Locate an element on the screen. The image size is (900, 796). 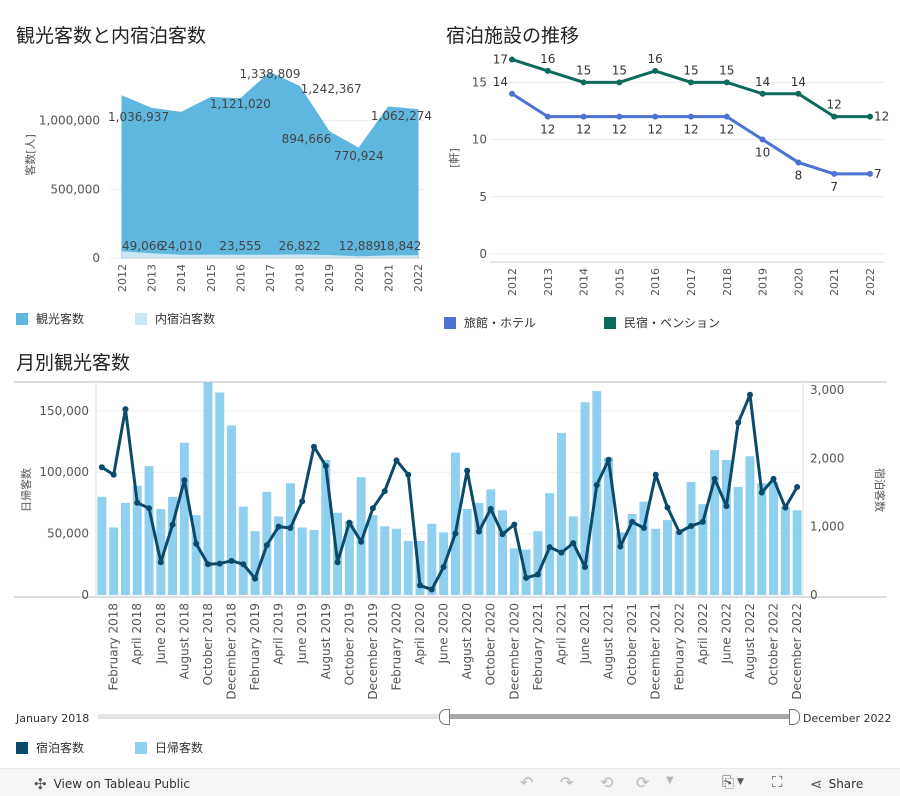
revert-icon: ⟲ is located at coordinates (607, 782).